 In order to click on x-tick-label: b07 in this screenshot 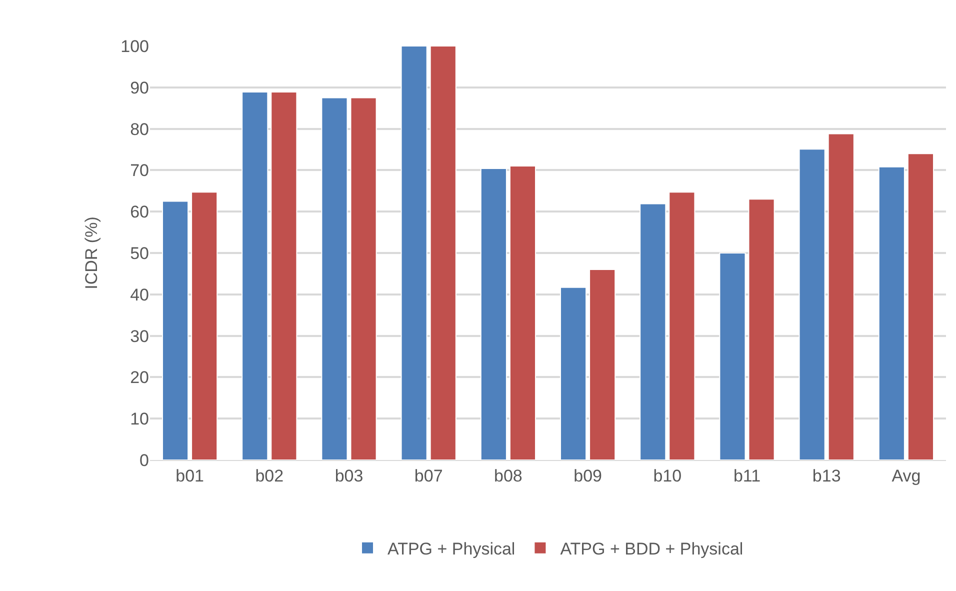, I will do `click(428, 476)`.